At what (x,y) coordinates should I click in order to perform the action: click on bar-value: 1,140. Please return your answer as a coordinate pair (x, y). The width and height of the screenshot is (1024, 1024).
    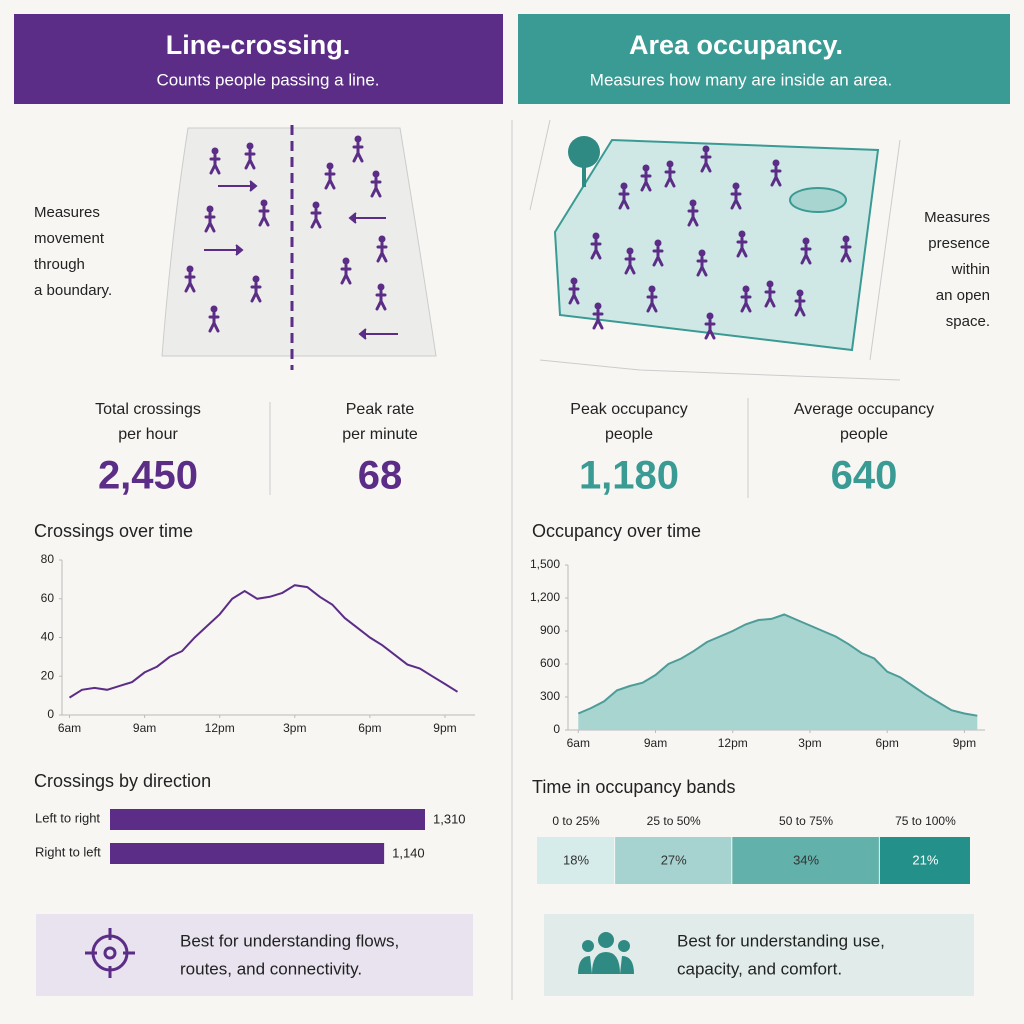
    Looking at the image, I should click on (408, 852).